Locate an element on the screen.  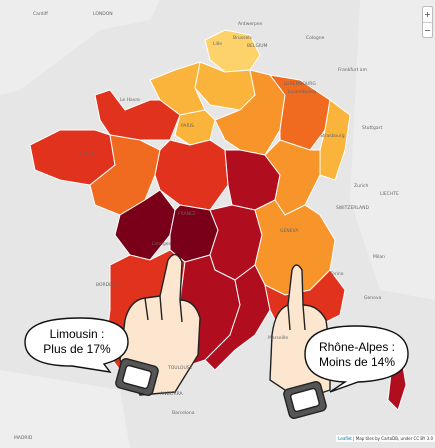
place-label-cardiff: Cardiff is located at coordinates (40, 14).